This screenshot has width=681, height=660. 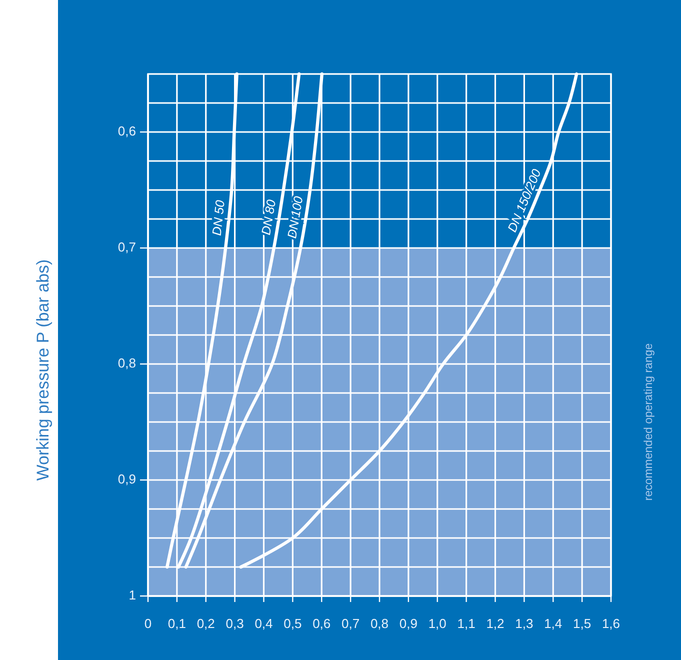 I want to click on x-tick-label: 1,5, so click(x=582, y=623).